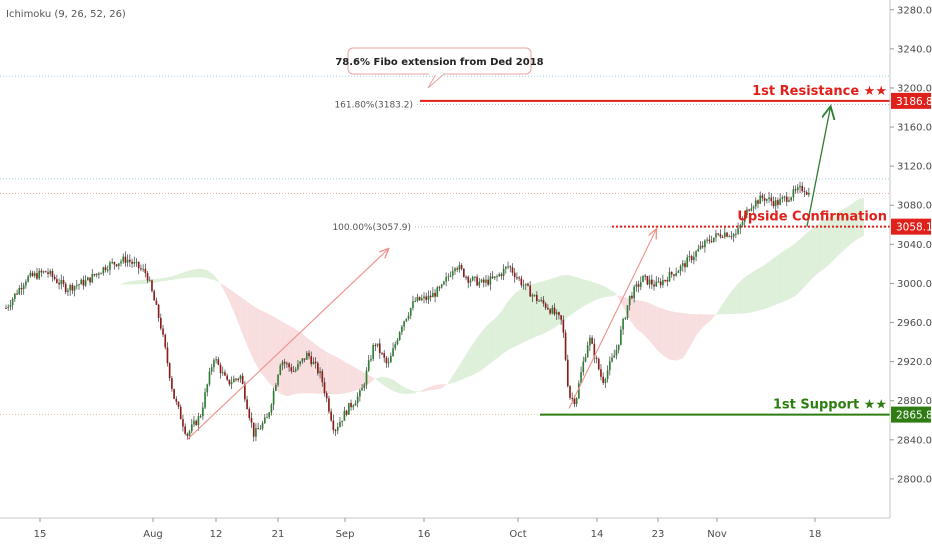  What do you see at coordinates (373, 105) in the screenshot?
I see `fib-level-label: 161.80%(3183.2)` at bounding box center [373, 105].